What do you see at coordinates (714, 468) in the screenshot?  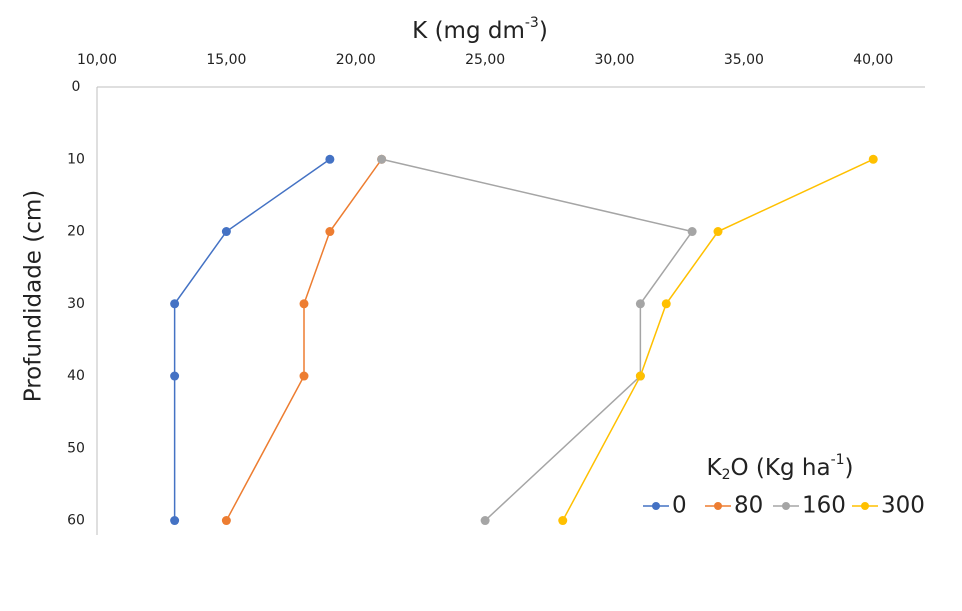 I see `legend-title-a: K` at bounding box center [714, 468].